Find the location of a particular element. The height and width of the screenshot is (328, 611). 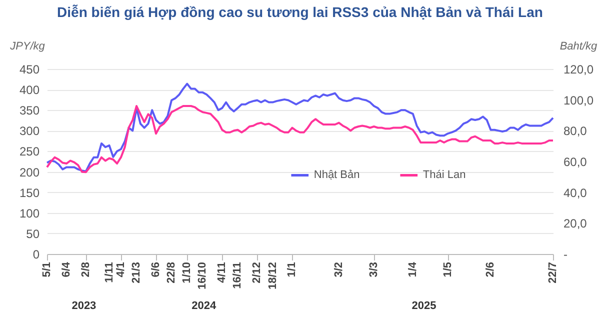

x-tick-label: 1/4 is located at coordinates (412, 269).